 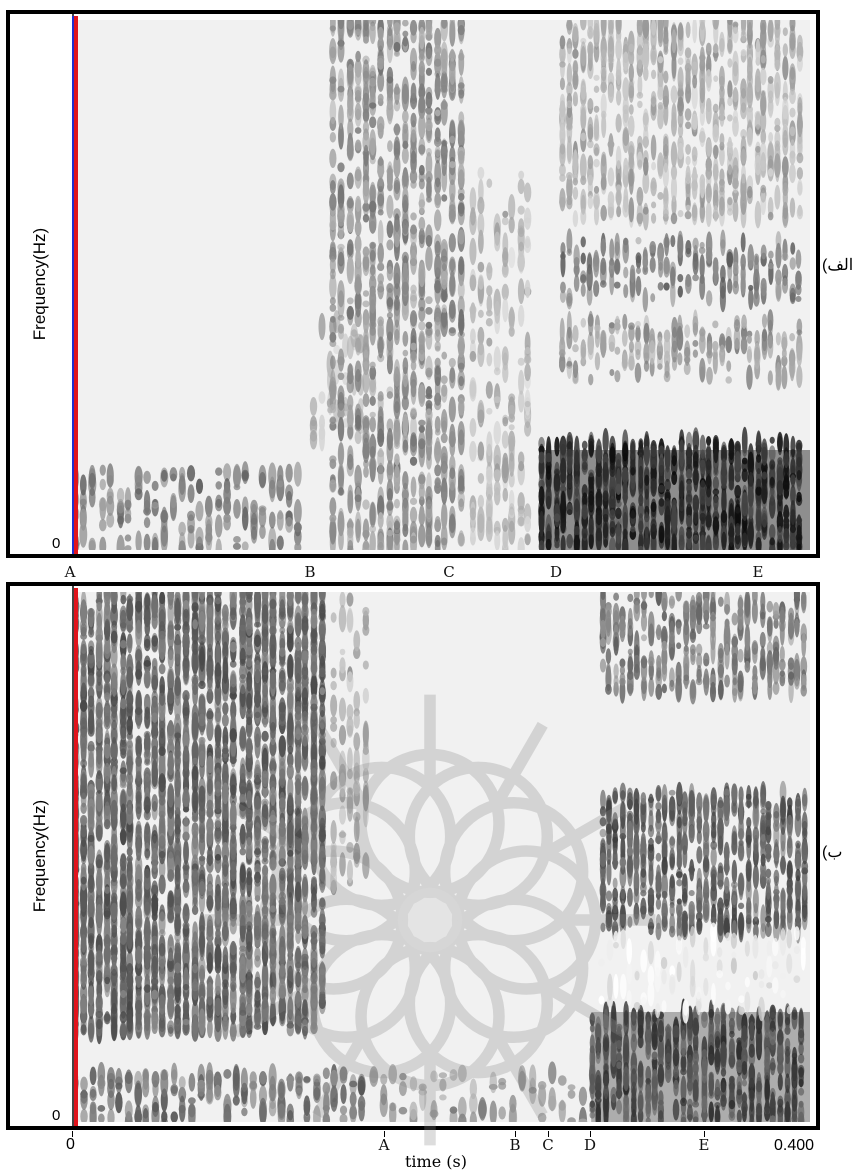 I want to click on marker-a-bottom: A, so click(x=384, y=1145).